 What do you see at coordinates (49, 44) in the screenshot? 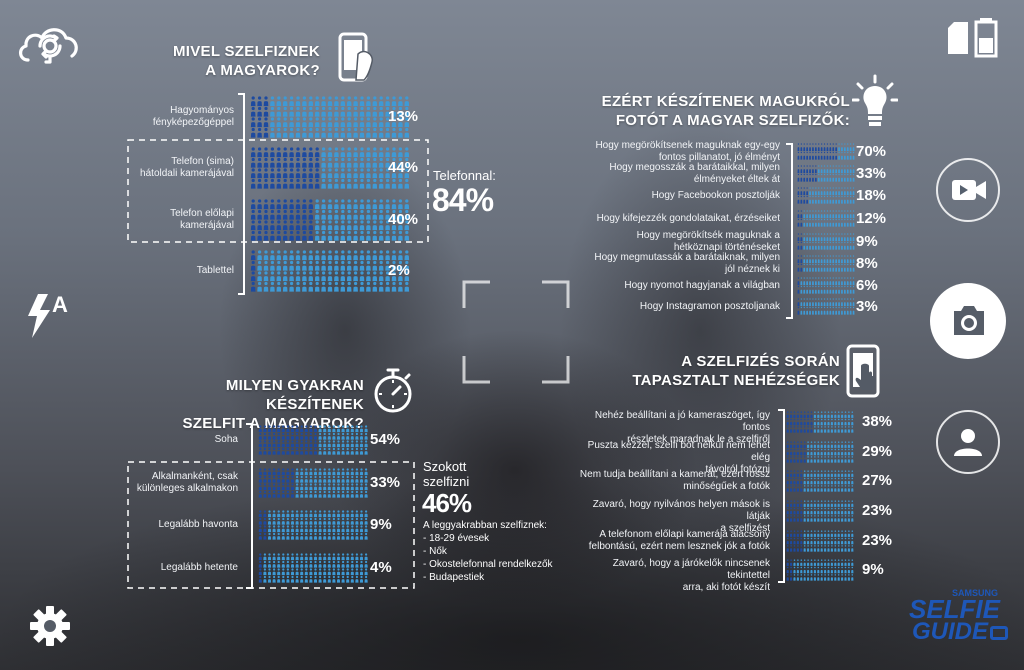
I see `camera-switch-icon` at bounding box center [49, 44].